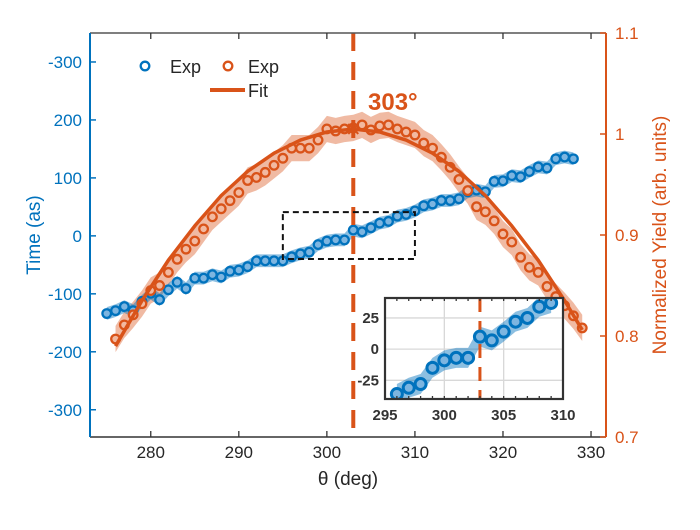 This screenshot has height=530, width=700. I want to click on right-tick-label: 1, so click(619, 134).